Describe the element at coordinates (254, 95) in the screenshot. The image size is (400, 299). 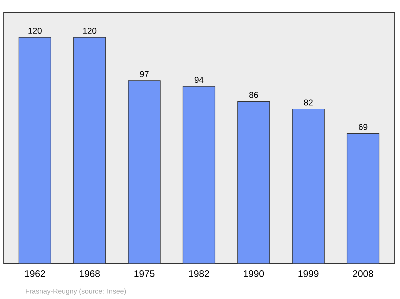
I see `data-label: 86` at that location.